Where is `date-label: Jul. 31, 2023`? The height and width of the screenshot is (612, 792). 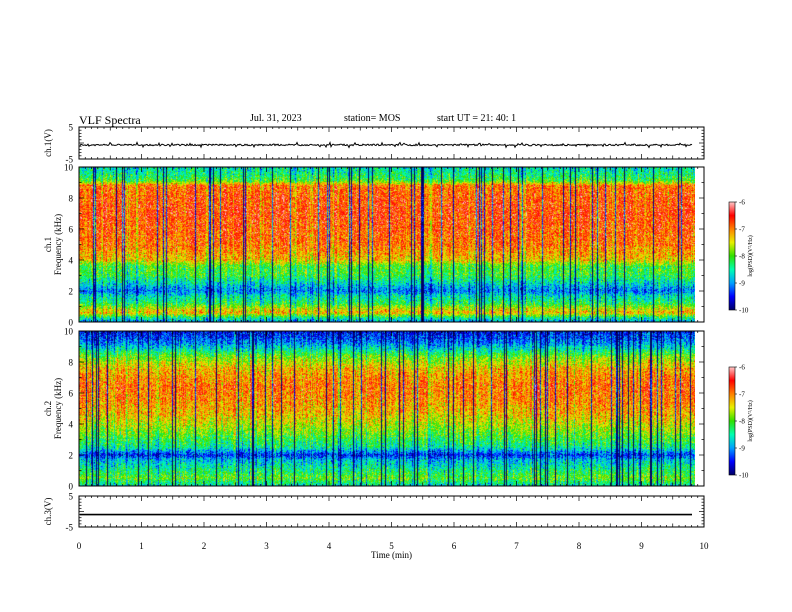
date-label: Jul. 31, 2023 is located at coordinates (276, 118).